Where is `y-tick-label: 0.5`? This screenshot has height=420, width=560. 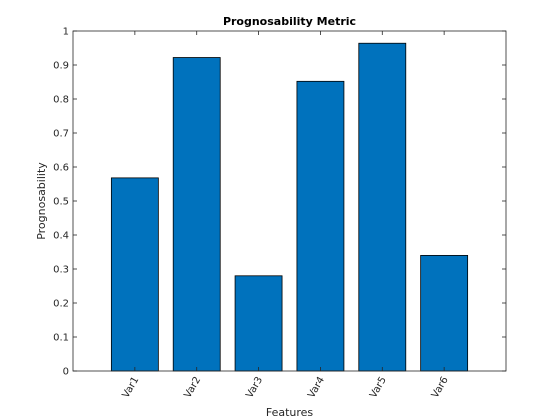
y-tick-label: 0.5 is located at coordinates (61, 202).